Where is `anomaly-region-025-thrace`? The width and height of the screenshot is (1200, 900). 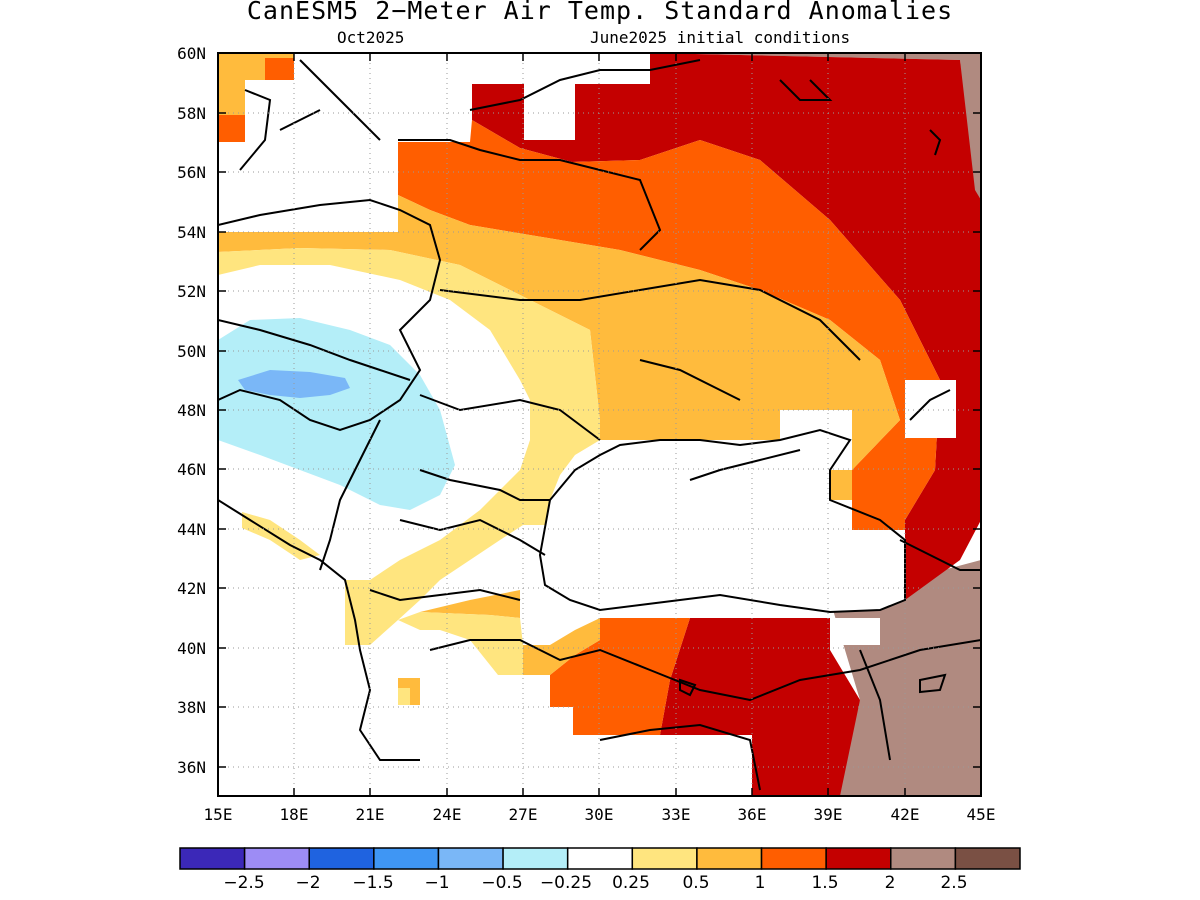 anomaly-region-025-thrace is located at coordinates (460, 643).